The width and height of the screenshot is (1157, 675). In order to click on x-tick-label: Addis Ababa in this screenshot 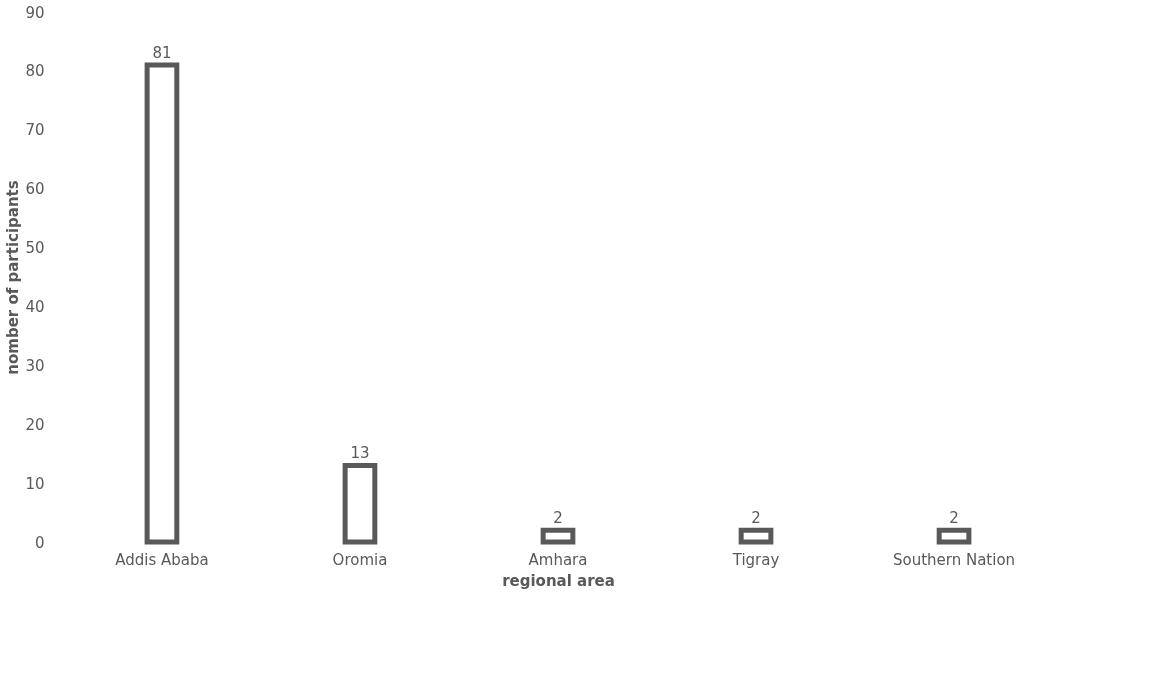, I will do `click(162, 559)`.